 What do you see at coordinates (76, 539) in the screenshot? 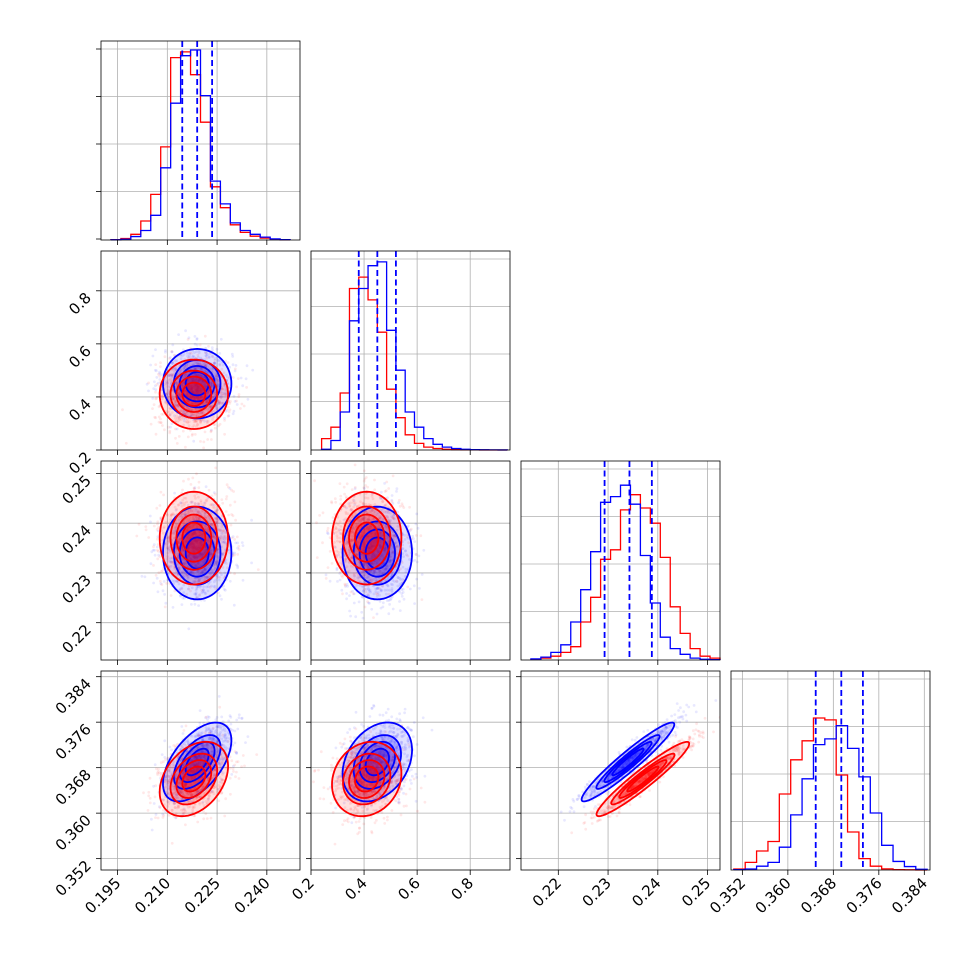
I see `y-tick-label: 0.24` at bounding box center [76, 539].